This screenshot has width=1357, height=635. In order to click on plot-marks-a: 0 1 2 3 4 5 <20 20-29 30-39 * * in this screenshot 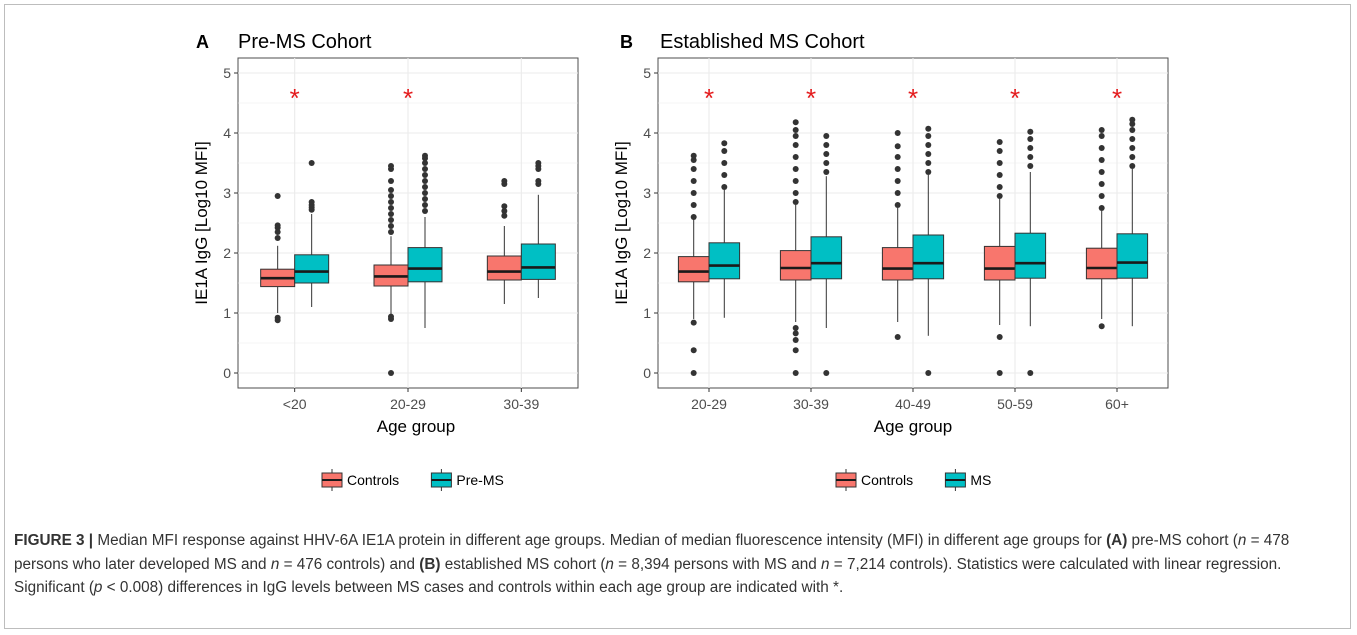, I will do `click(400, 235)`.